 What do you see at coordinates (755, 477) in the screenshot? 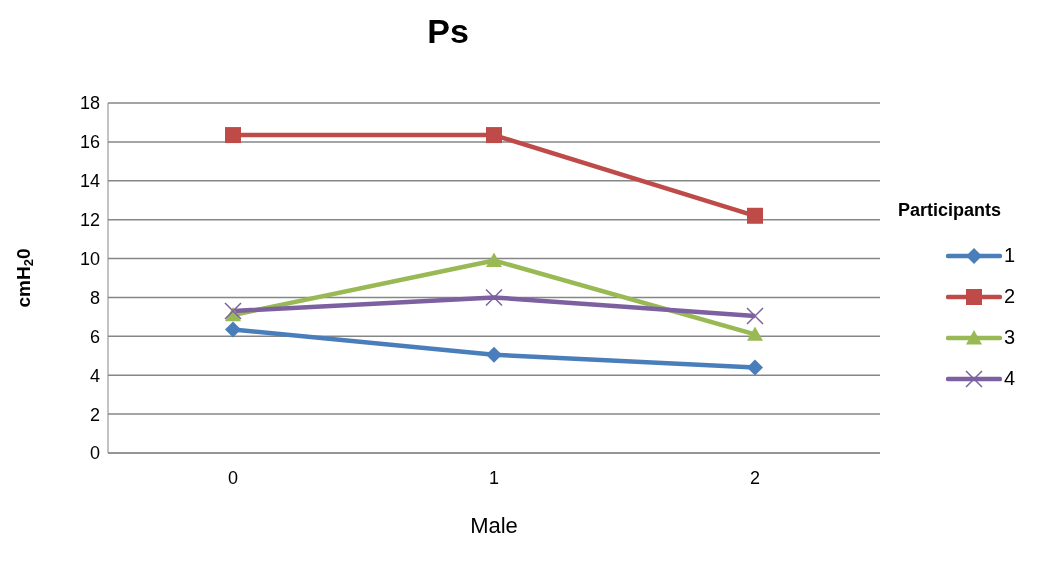
I see `x-tick-label: 2` at bounding box center [755, 477].